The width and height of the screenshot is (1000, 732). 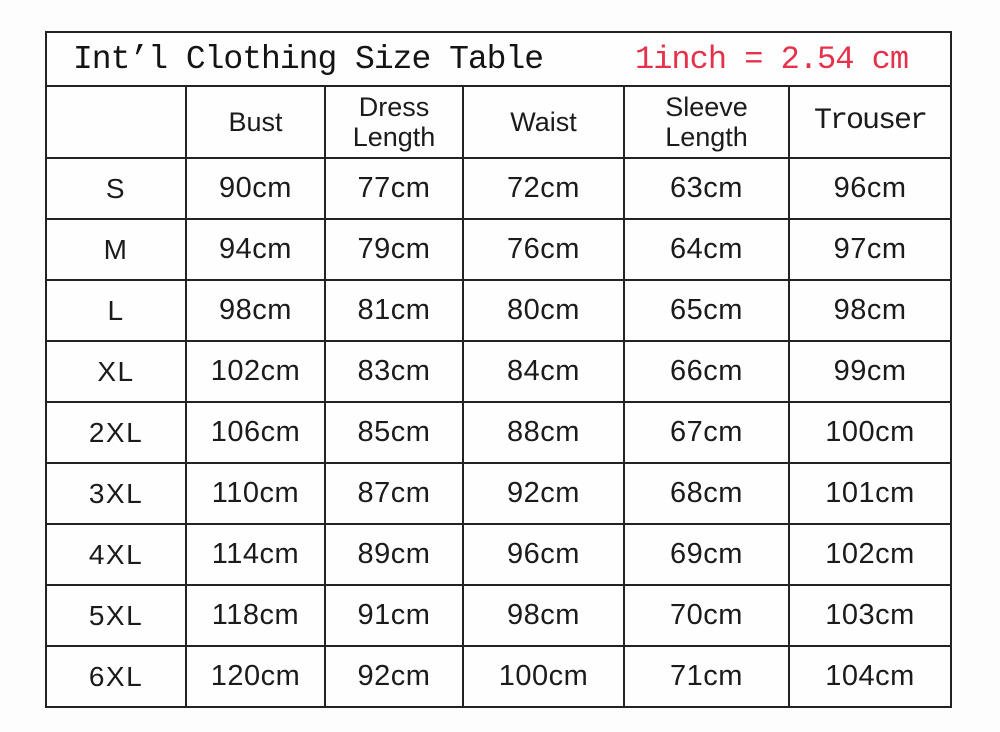 I want to click on size-label-cell: 3XL, so click(x=116, y=493).